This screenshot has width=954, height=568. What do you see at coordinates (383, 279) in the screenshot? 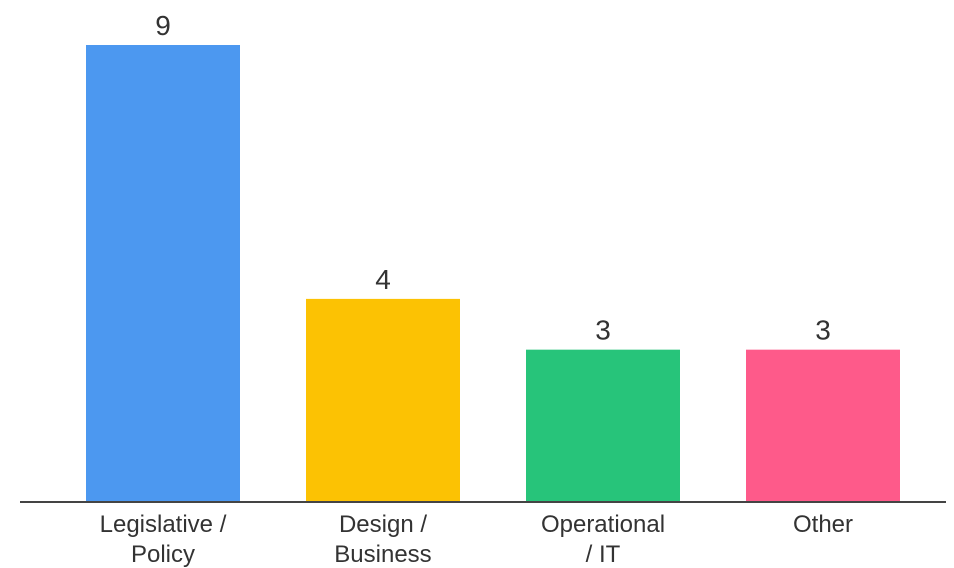
I see `value-label-2: 4` at bounding box center [383, 279].